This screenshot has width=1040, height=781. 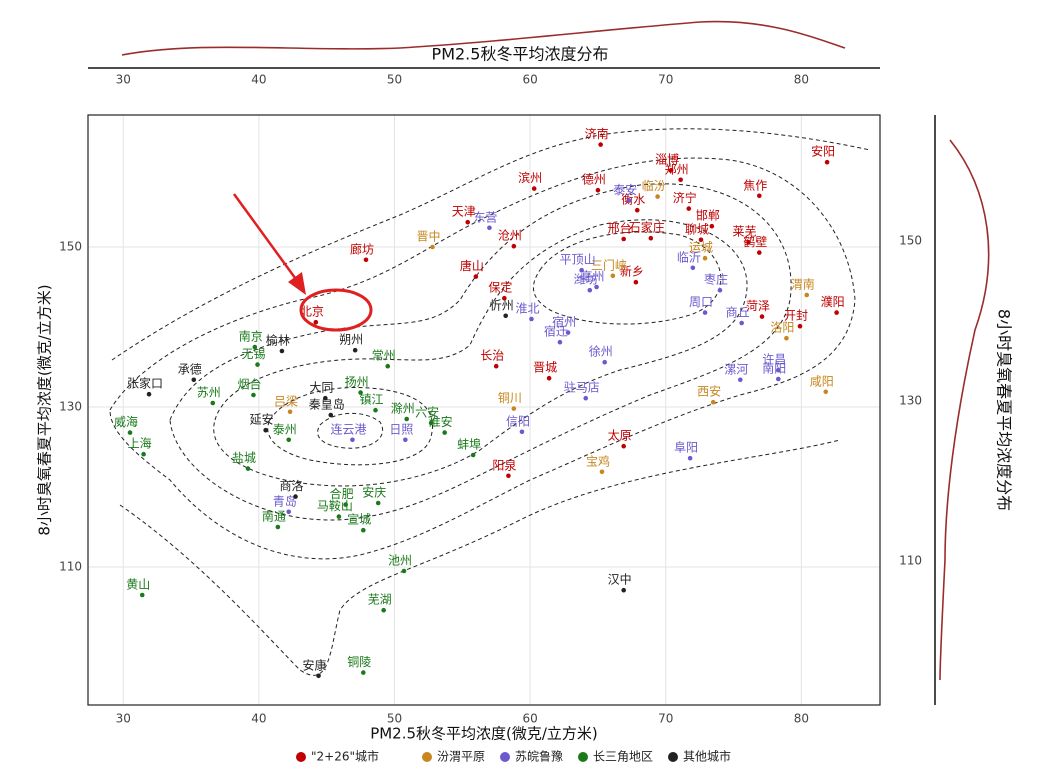 I want to click on point-label: 忻州, so click(x=502, y=305).